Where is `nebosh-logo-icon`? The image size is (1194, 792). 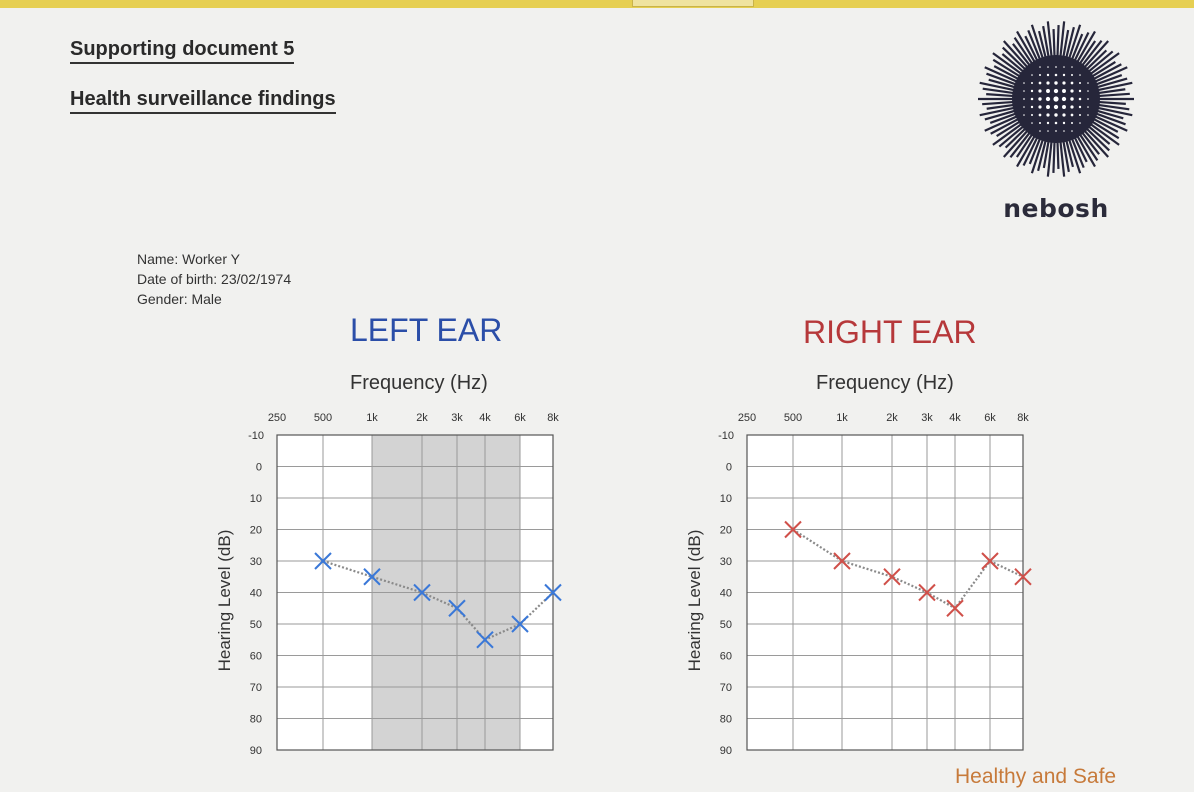 nebosh-logo-icon is located at coordinates (1056, 99).